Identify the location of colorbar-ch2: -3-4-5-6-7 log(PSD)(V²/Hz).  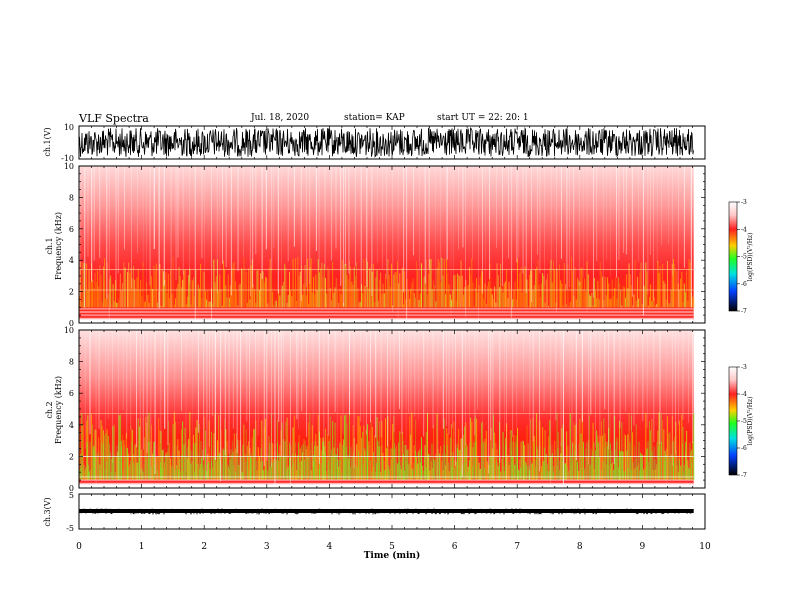
(741, 421).